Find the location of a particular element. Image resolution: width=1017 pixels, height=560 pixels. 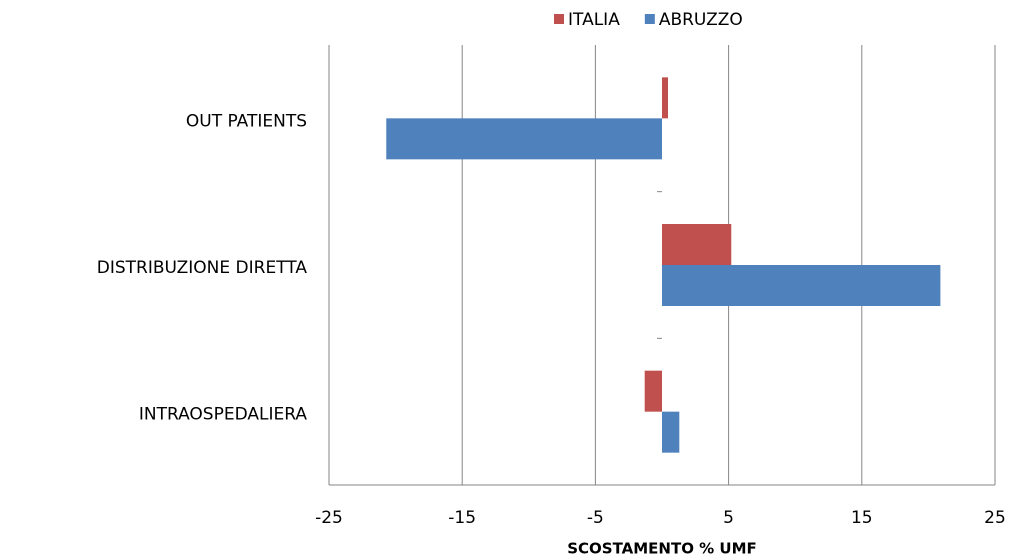

x-tick-label: 25 is located at coordinates (995, 518).